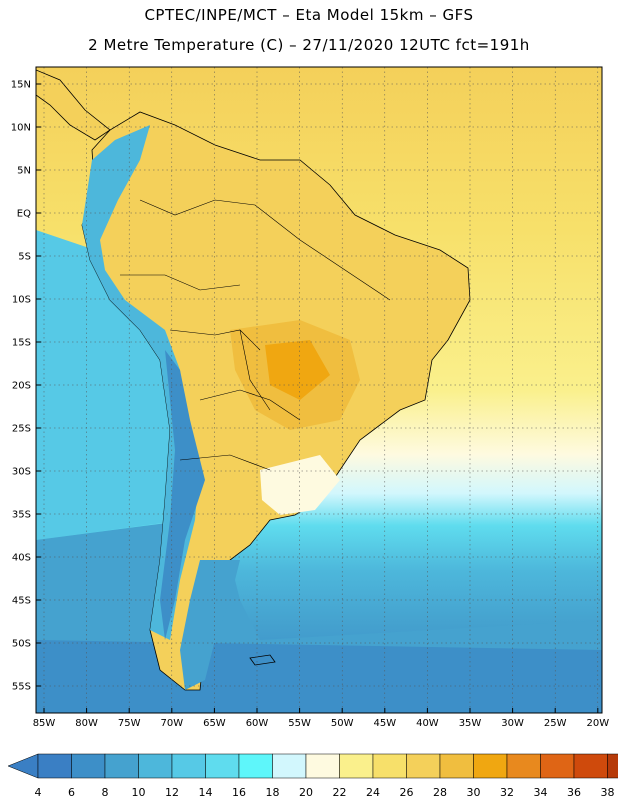 The height and width of the screenshot is (800, 618). What do you see at coordinates (427, 723) in the screenshot?
I see `longitude-label: 40W` at bounding box center [427, 723].